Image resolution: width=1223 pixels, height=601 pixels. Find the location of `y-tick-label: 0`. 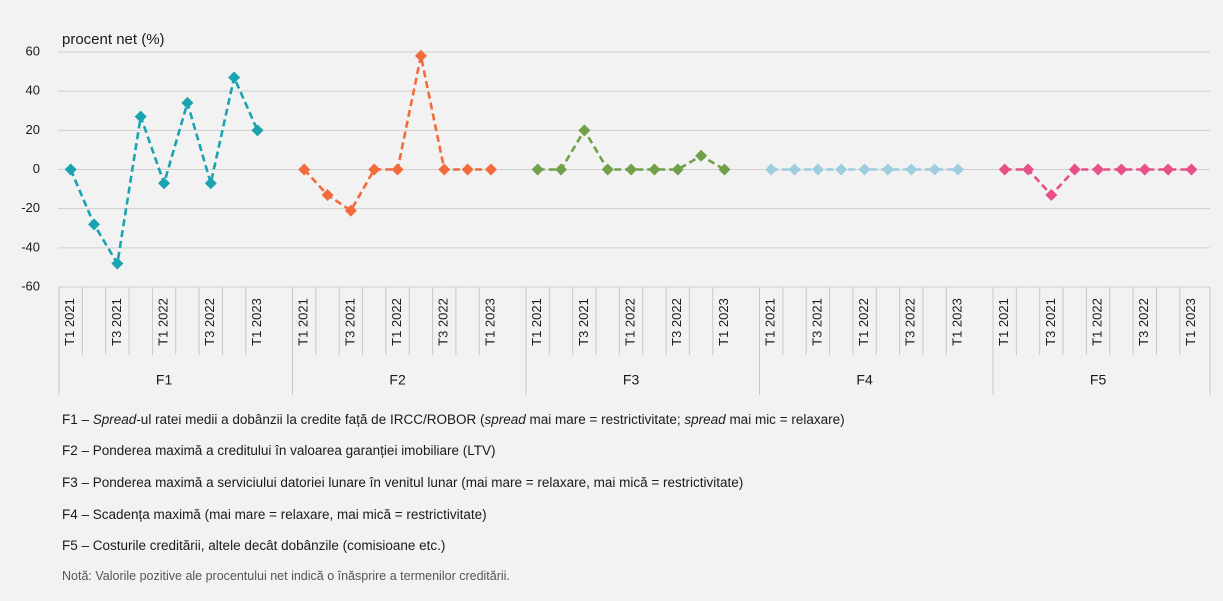

y-tick-label: 0 is located at coordinates (36, 168).